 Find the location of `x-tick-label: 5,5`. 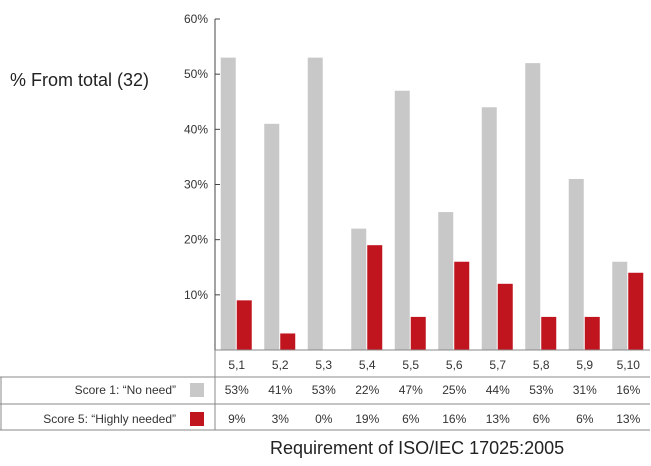

x-tick-label: 5,5 is located at coordinates (410, 365).